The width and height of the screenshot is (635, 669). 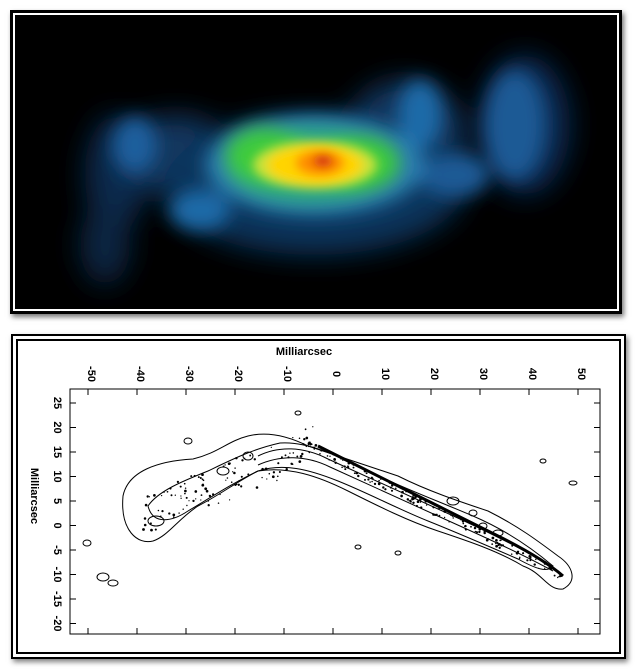 I want to click on x-tick-label: -50, so click(x=91, y=374).